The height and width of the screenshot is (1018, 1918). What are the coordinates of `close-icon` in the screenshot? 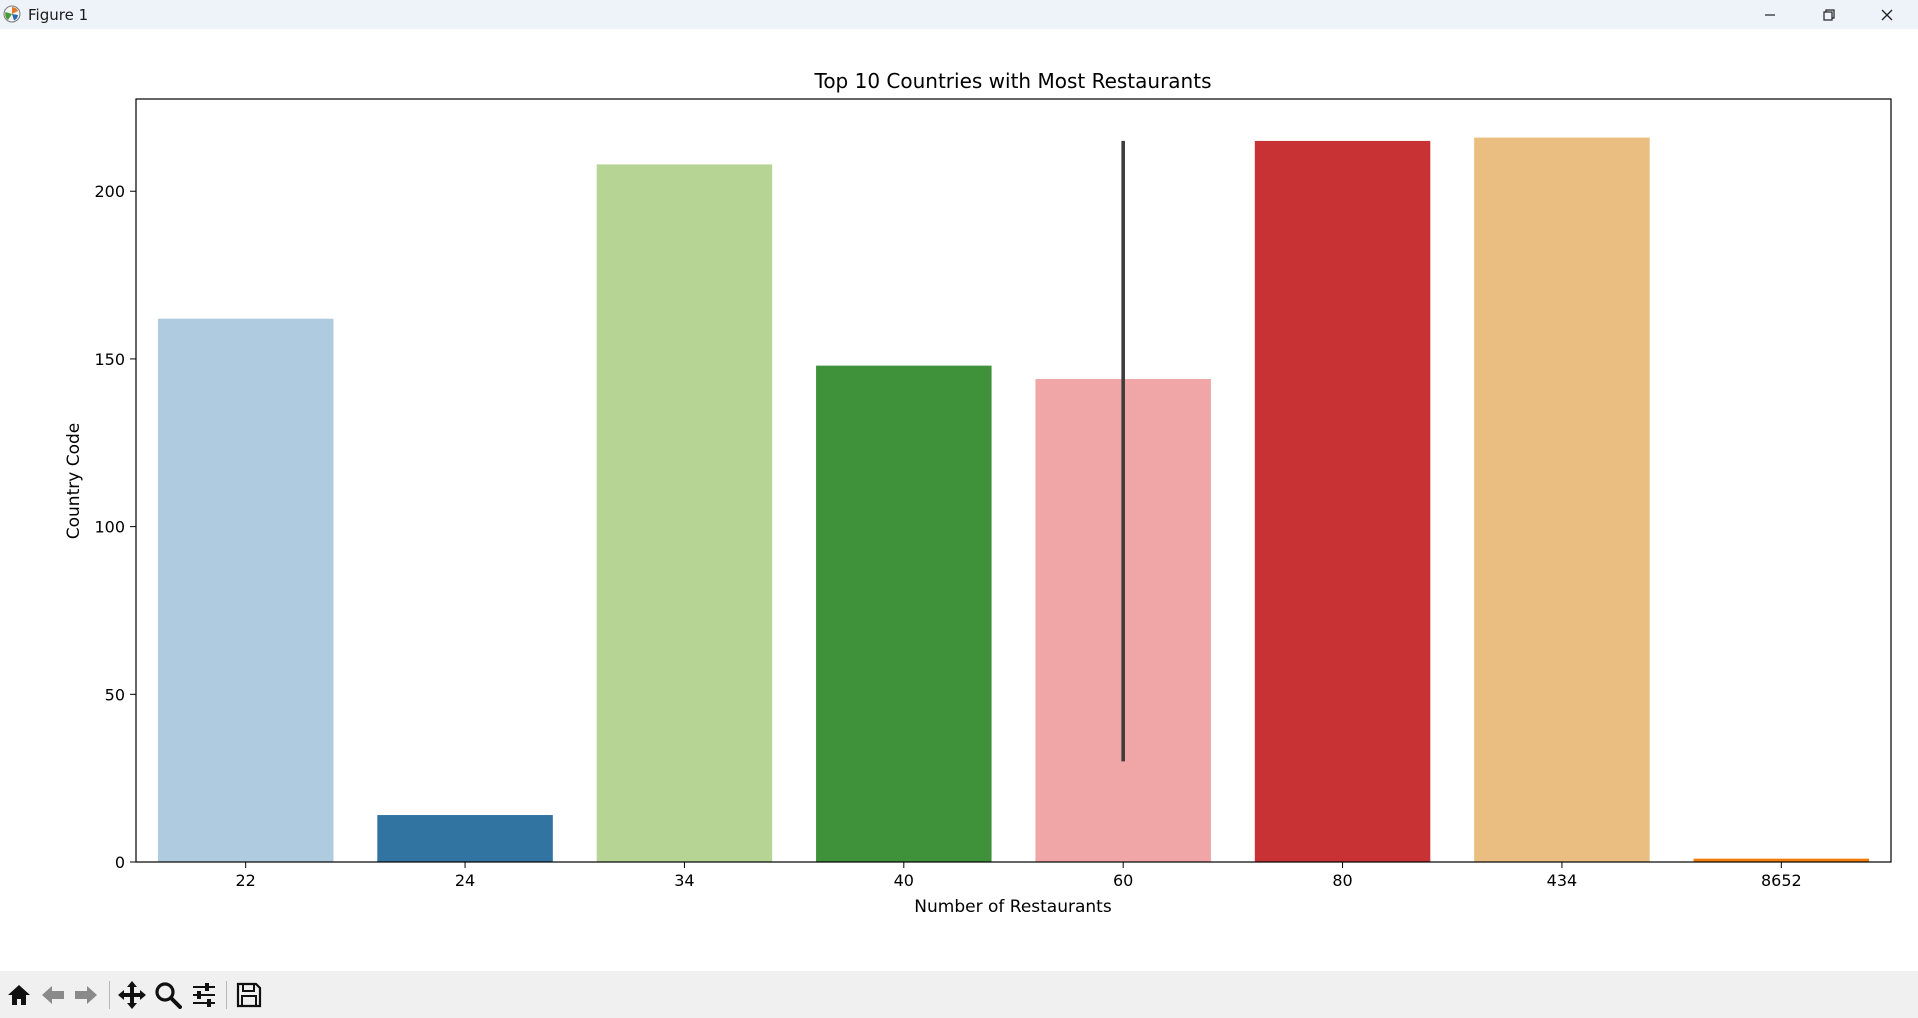 It's located at (1887, 14).